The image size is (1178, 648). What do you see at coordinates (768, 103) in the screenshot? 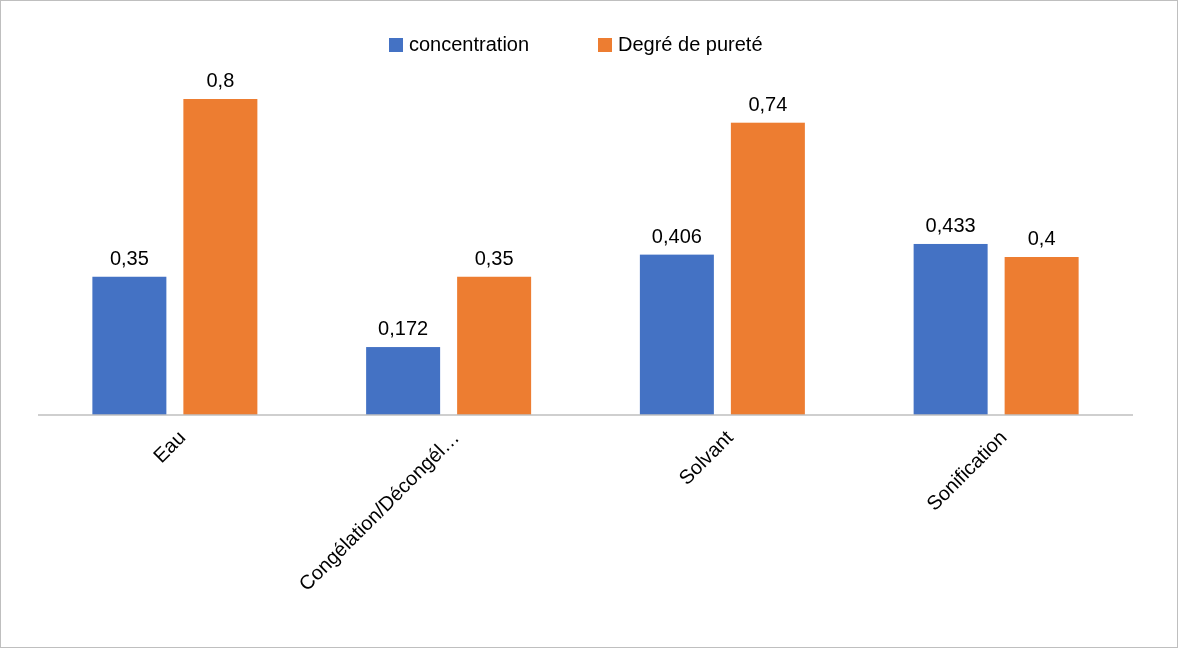
I see `data-label: 0,74` at bounding box center [768, 103].